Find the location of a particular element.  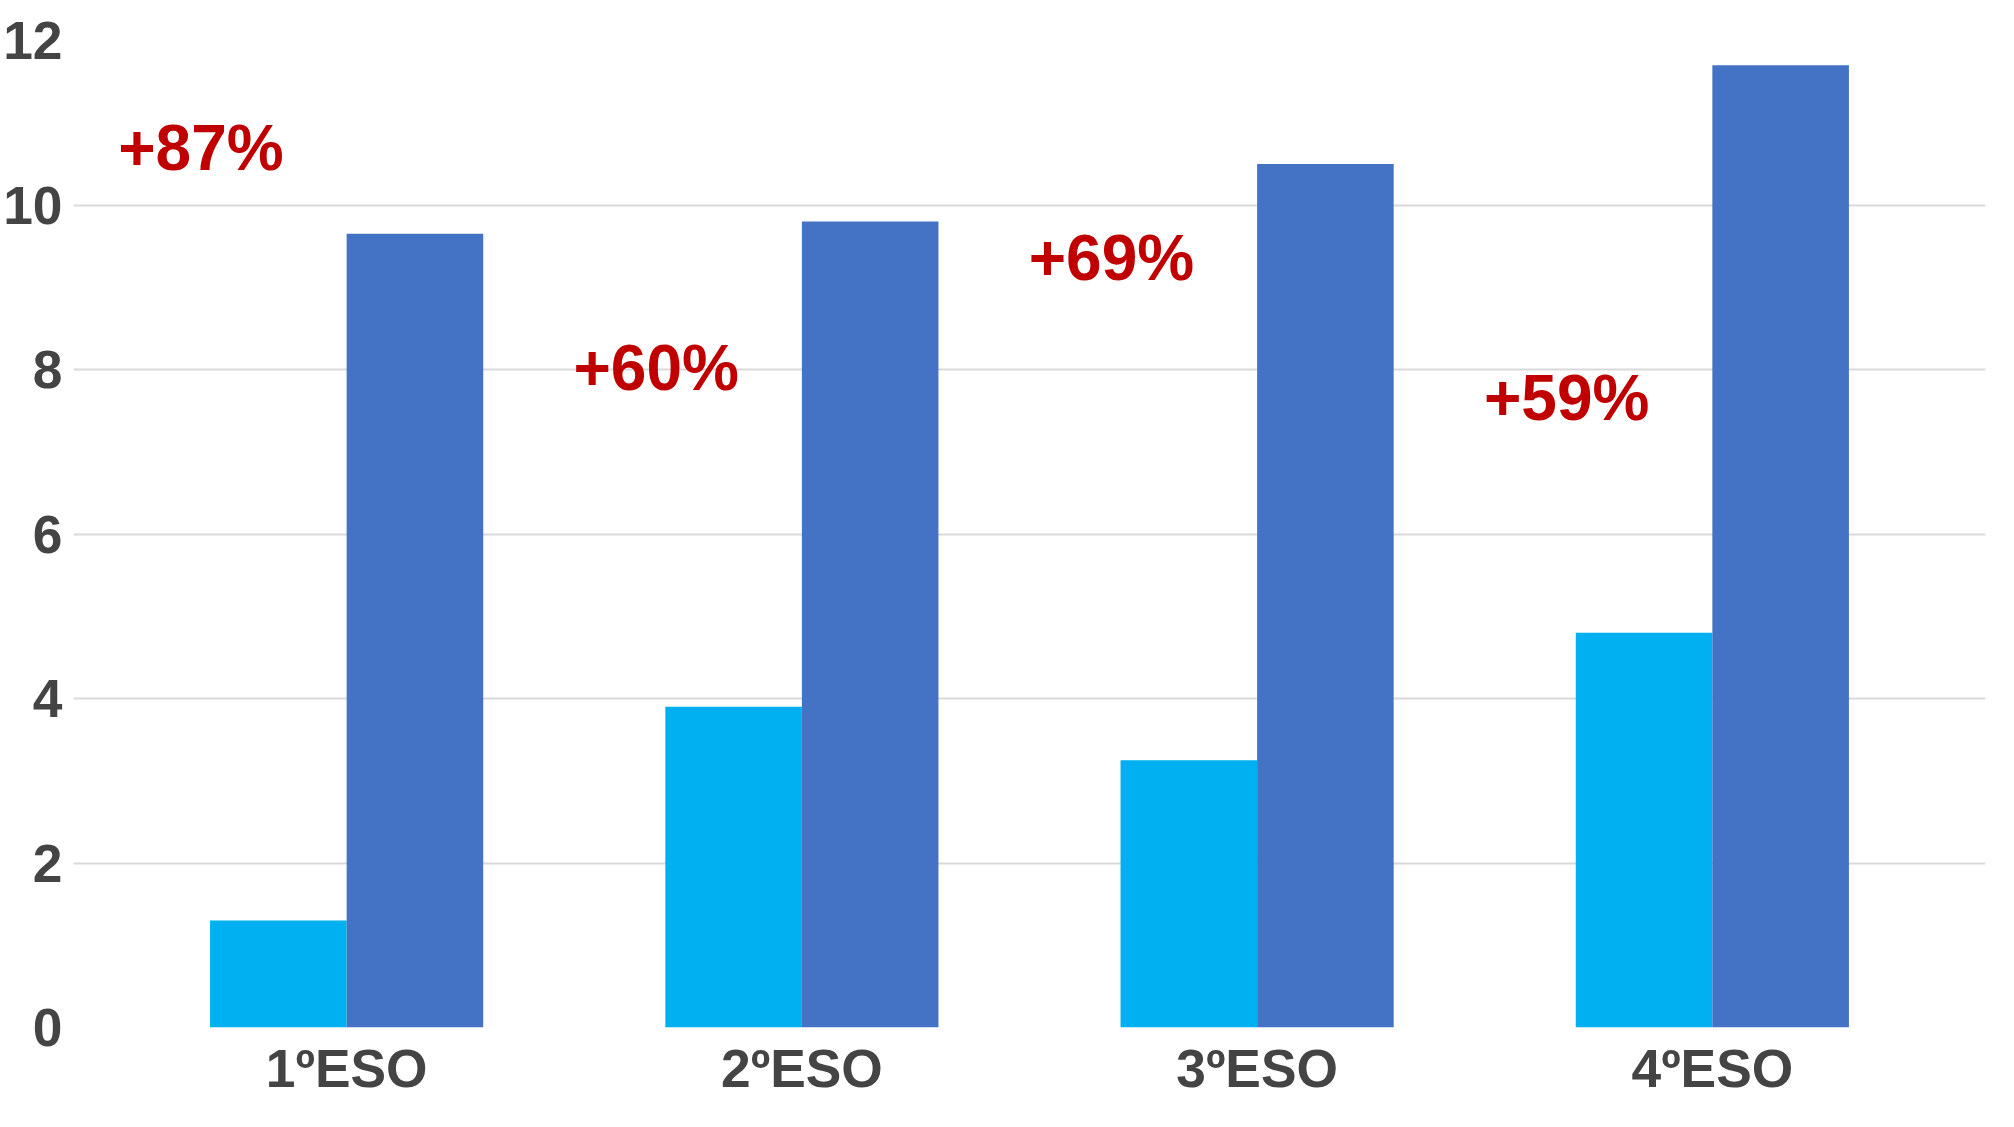

y-tick-label: 6 is located at coordinates (47, 534).